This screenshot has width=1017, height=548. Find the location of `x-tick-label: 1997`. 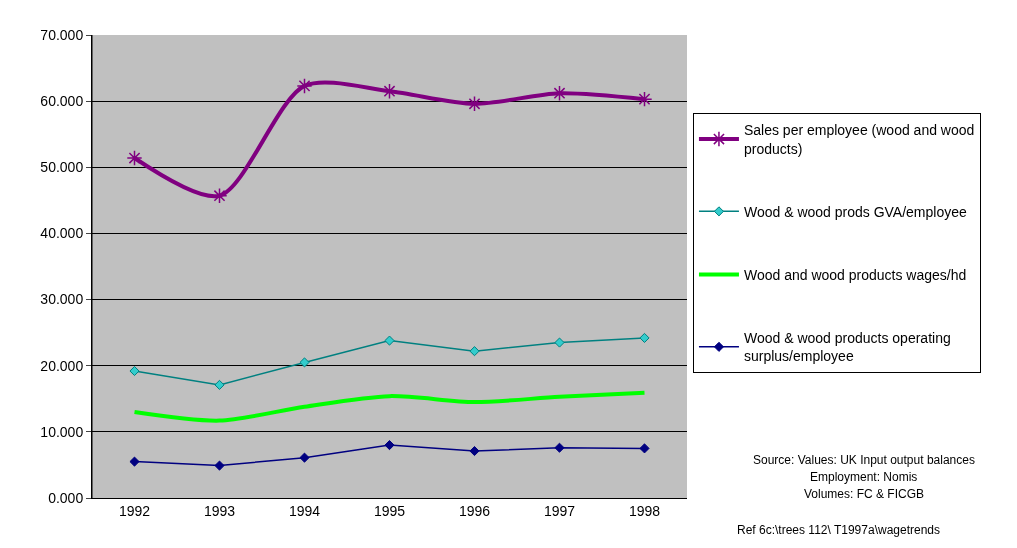

x-tick-label: 1997 is located at coordinates (559, 510).